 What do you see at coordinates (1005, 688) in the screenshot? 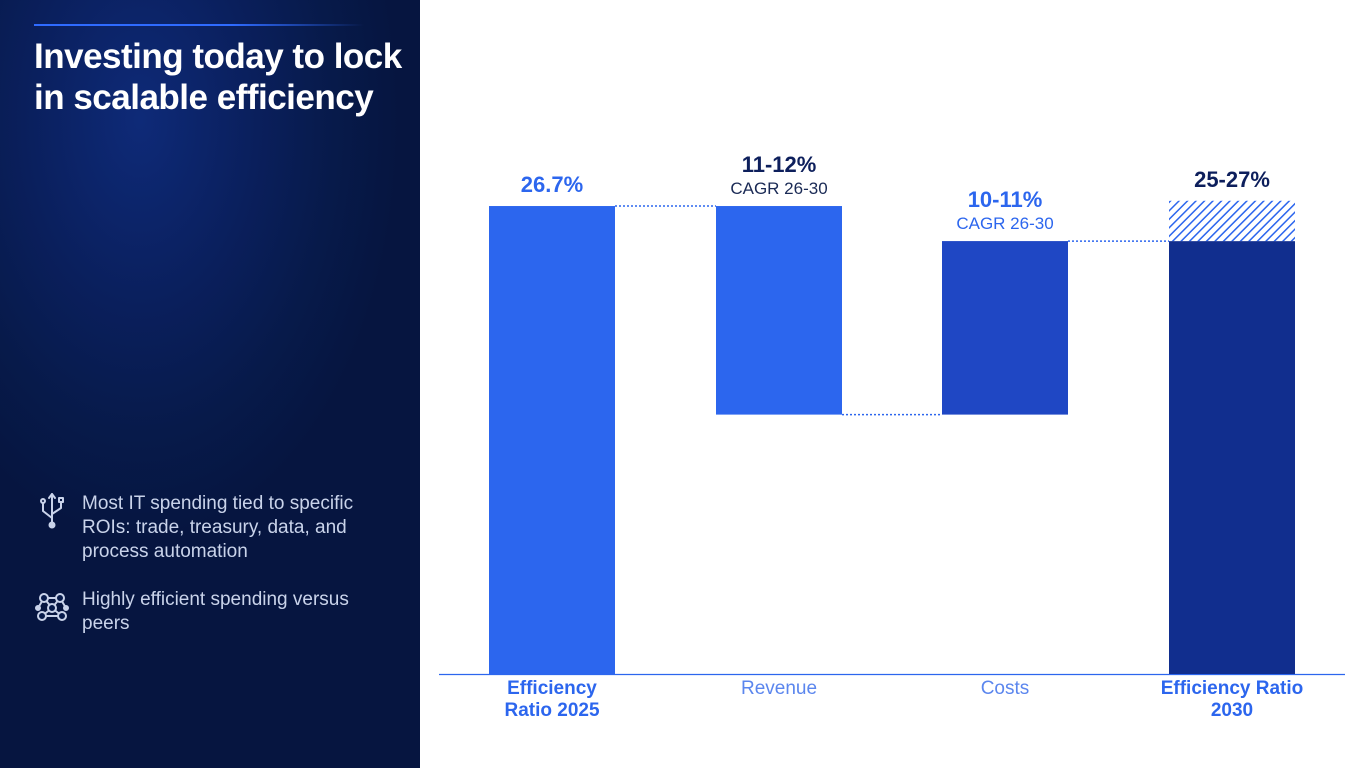
I see `x-tick-label: Costs` at bounding box center [1005, 688].